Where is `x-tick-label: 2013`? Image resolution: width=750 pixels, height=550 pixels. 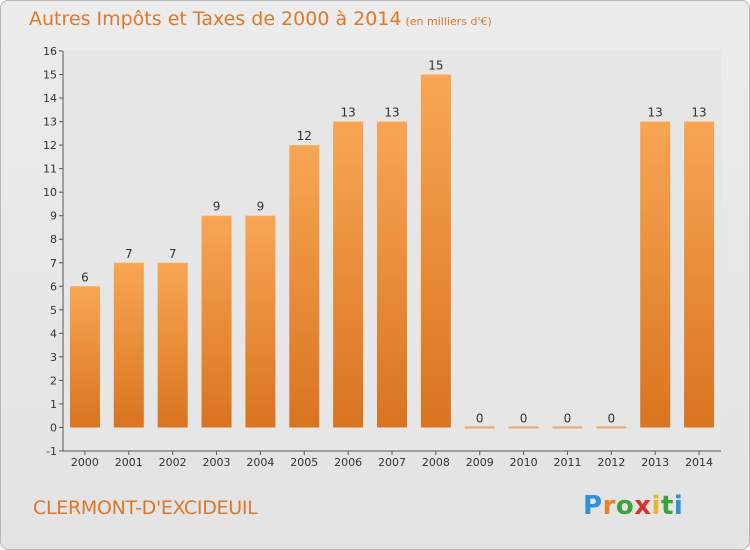
x-tick-label: 2013 is located at coordinates (655, 462).